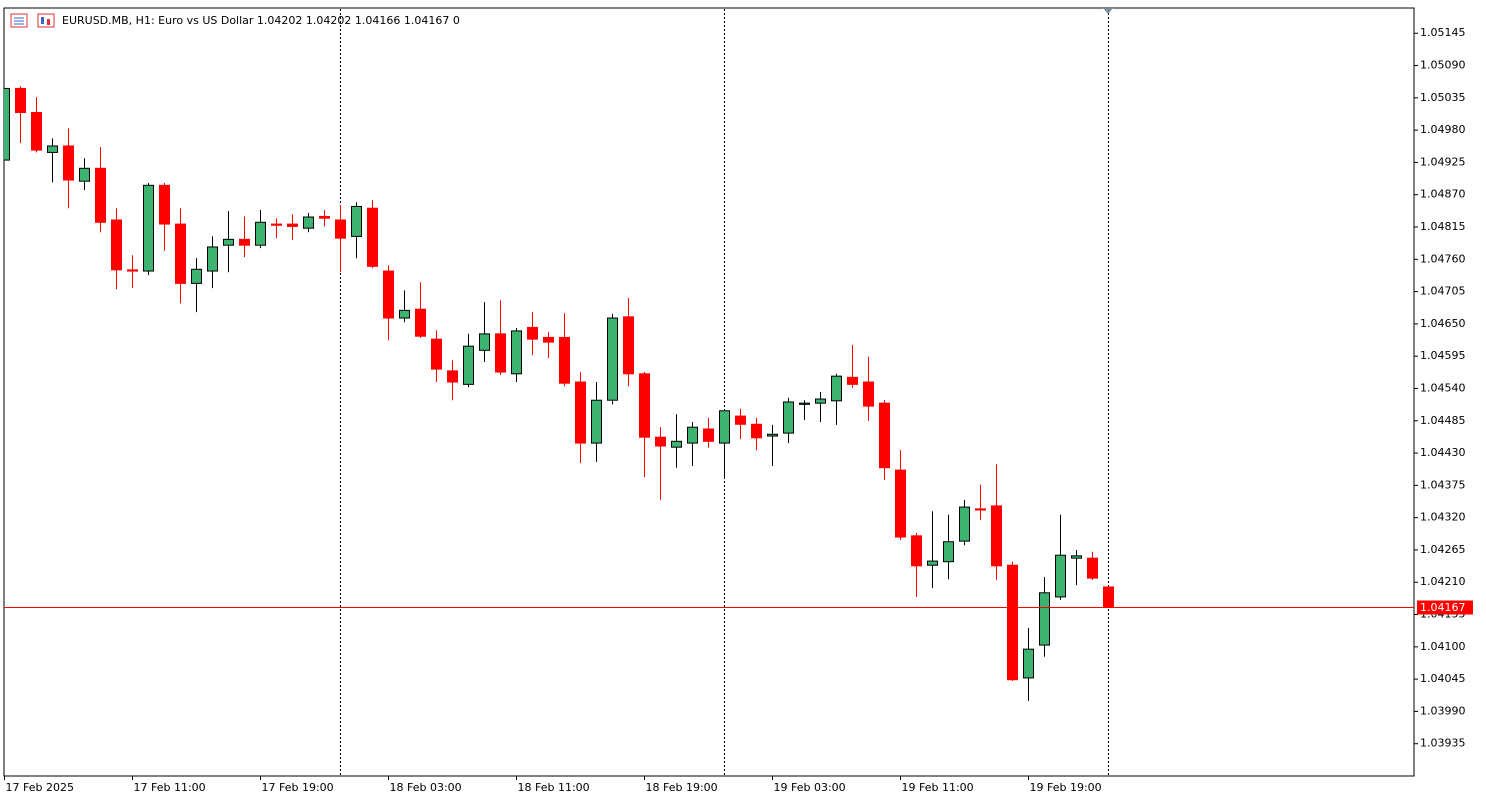 Image resolution: width=1486 pixels, height=803 pixels. What do you see at coordinates (1066, 787) in the screenshot?
I see `x-tick-label: 19 Feb 19:00` at bounding box center [1066, 787].